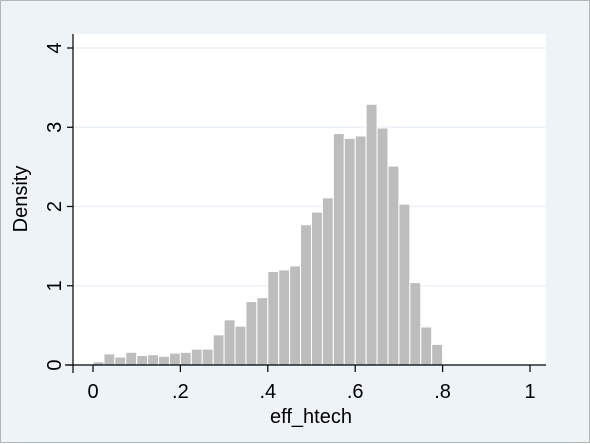 The image size is (590, 444). Describe the element at coordinates (21, 199) in the screenshot. I see `y-axis-title: Density` at that location.